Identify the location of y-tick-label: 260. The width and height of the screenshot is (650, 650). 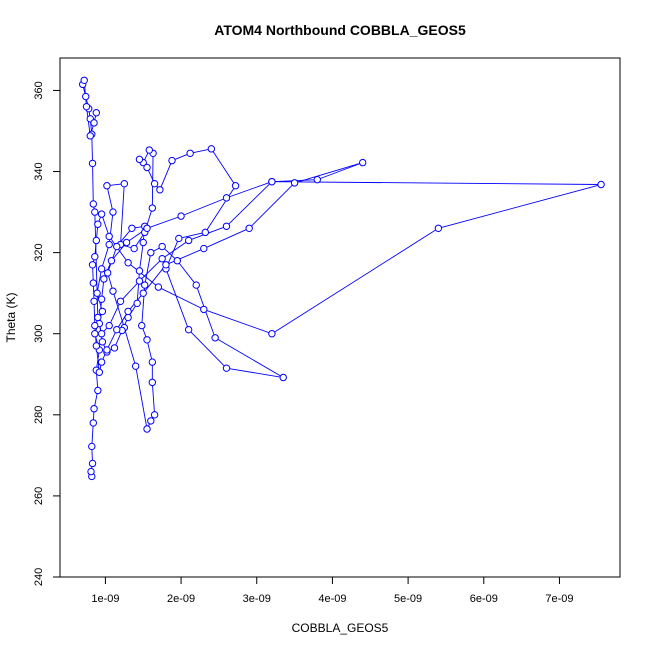
(39, 496).